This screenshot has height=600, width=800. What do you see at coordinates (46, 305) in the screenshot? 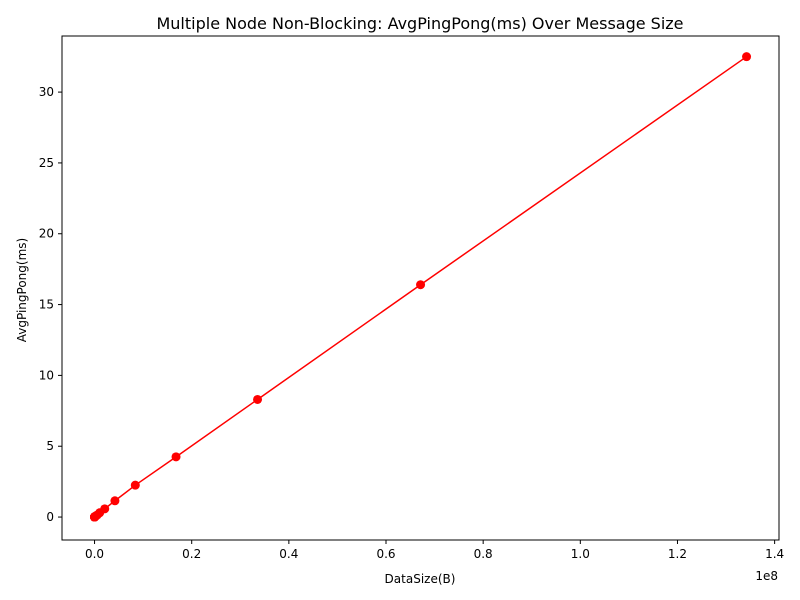
I see `y-tick-label: 15` at bounding box center [46, 305].